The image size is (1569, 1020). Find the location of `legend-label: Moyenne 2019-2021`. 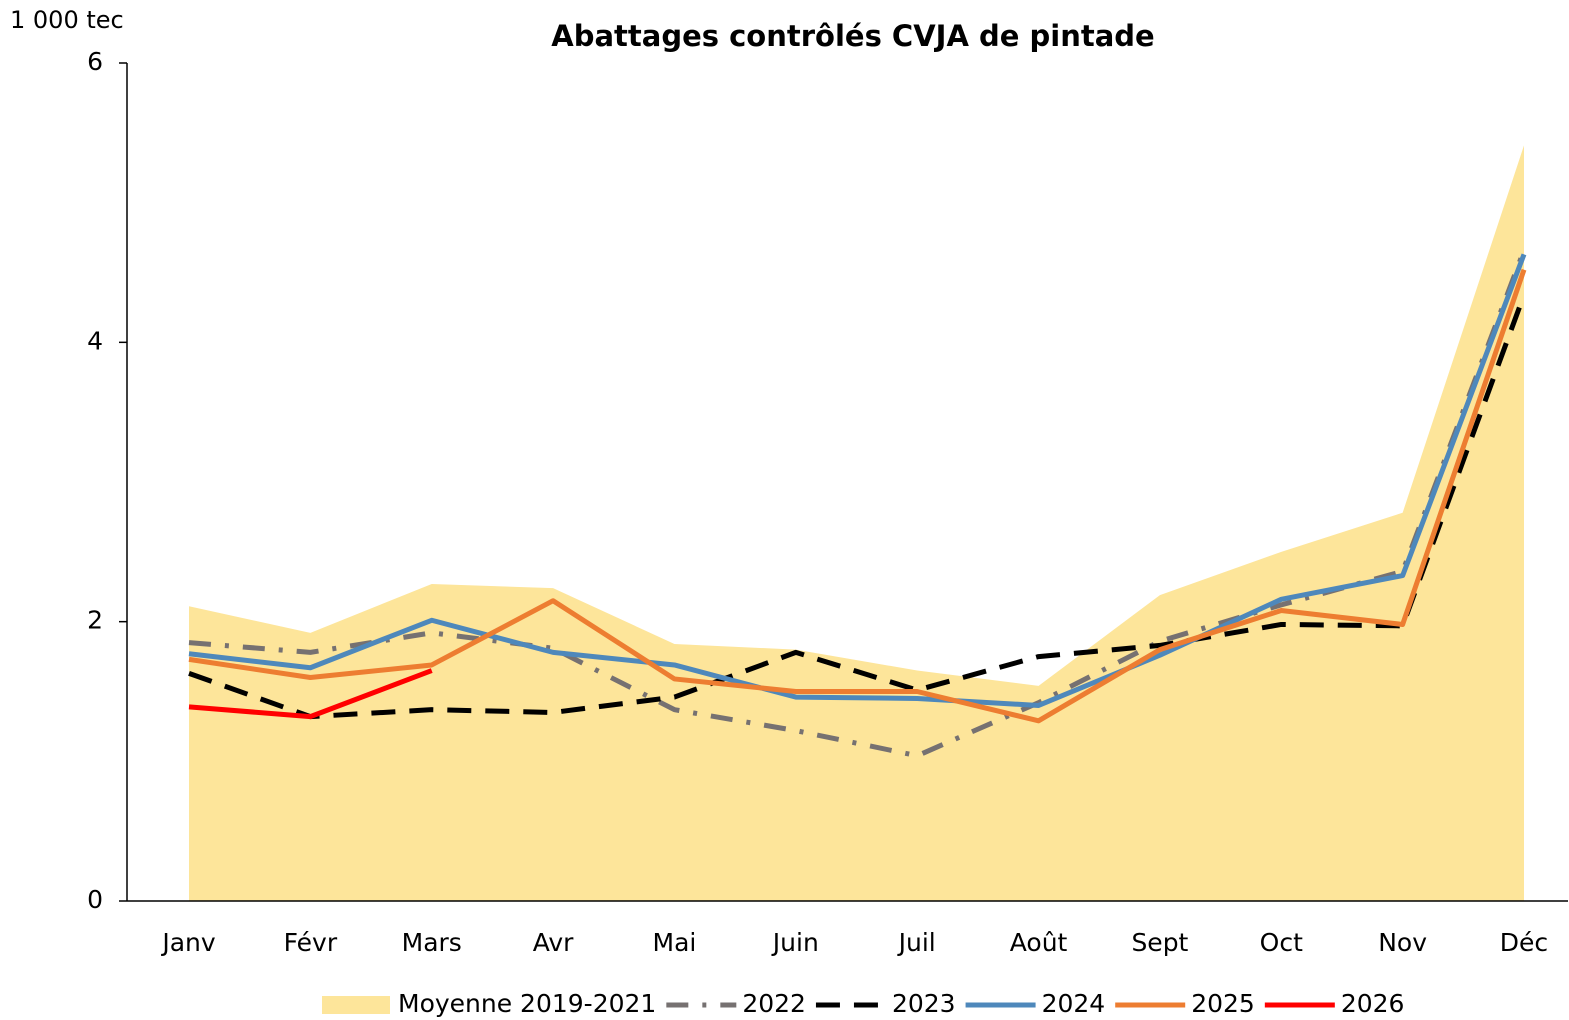

legend-label: Moyenne 2019-2021 is located at coordinates (527, 1003).